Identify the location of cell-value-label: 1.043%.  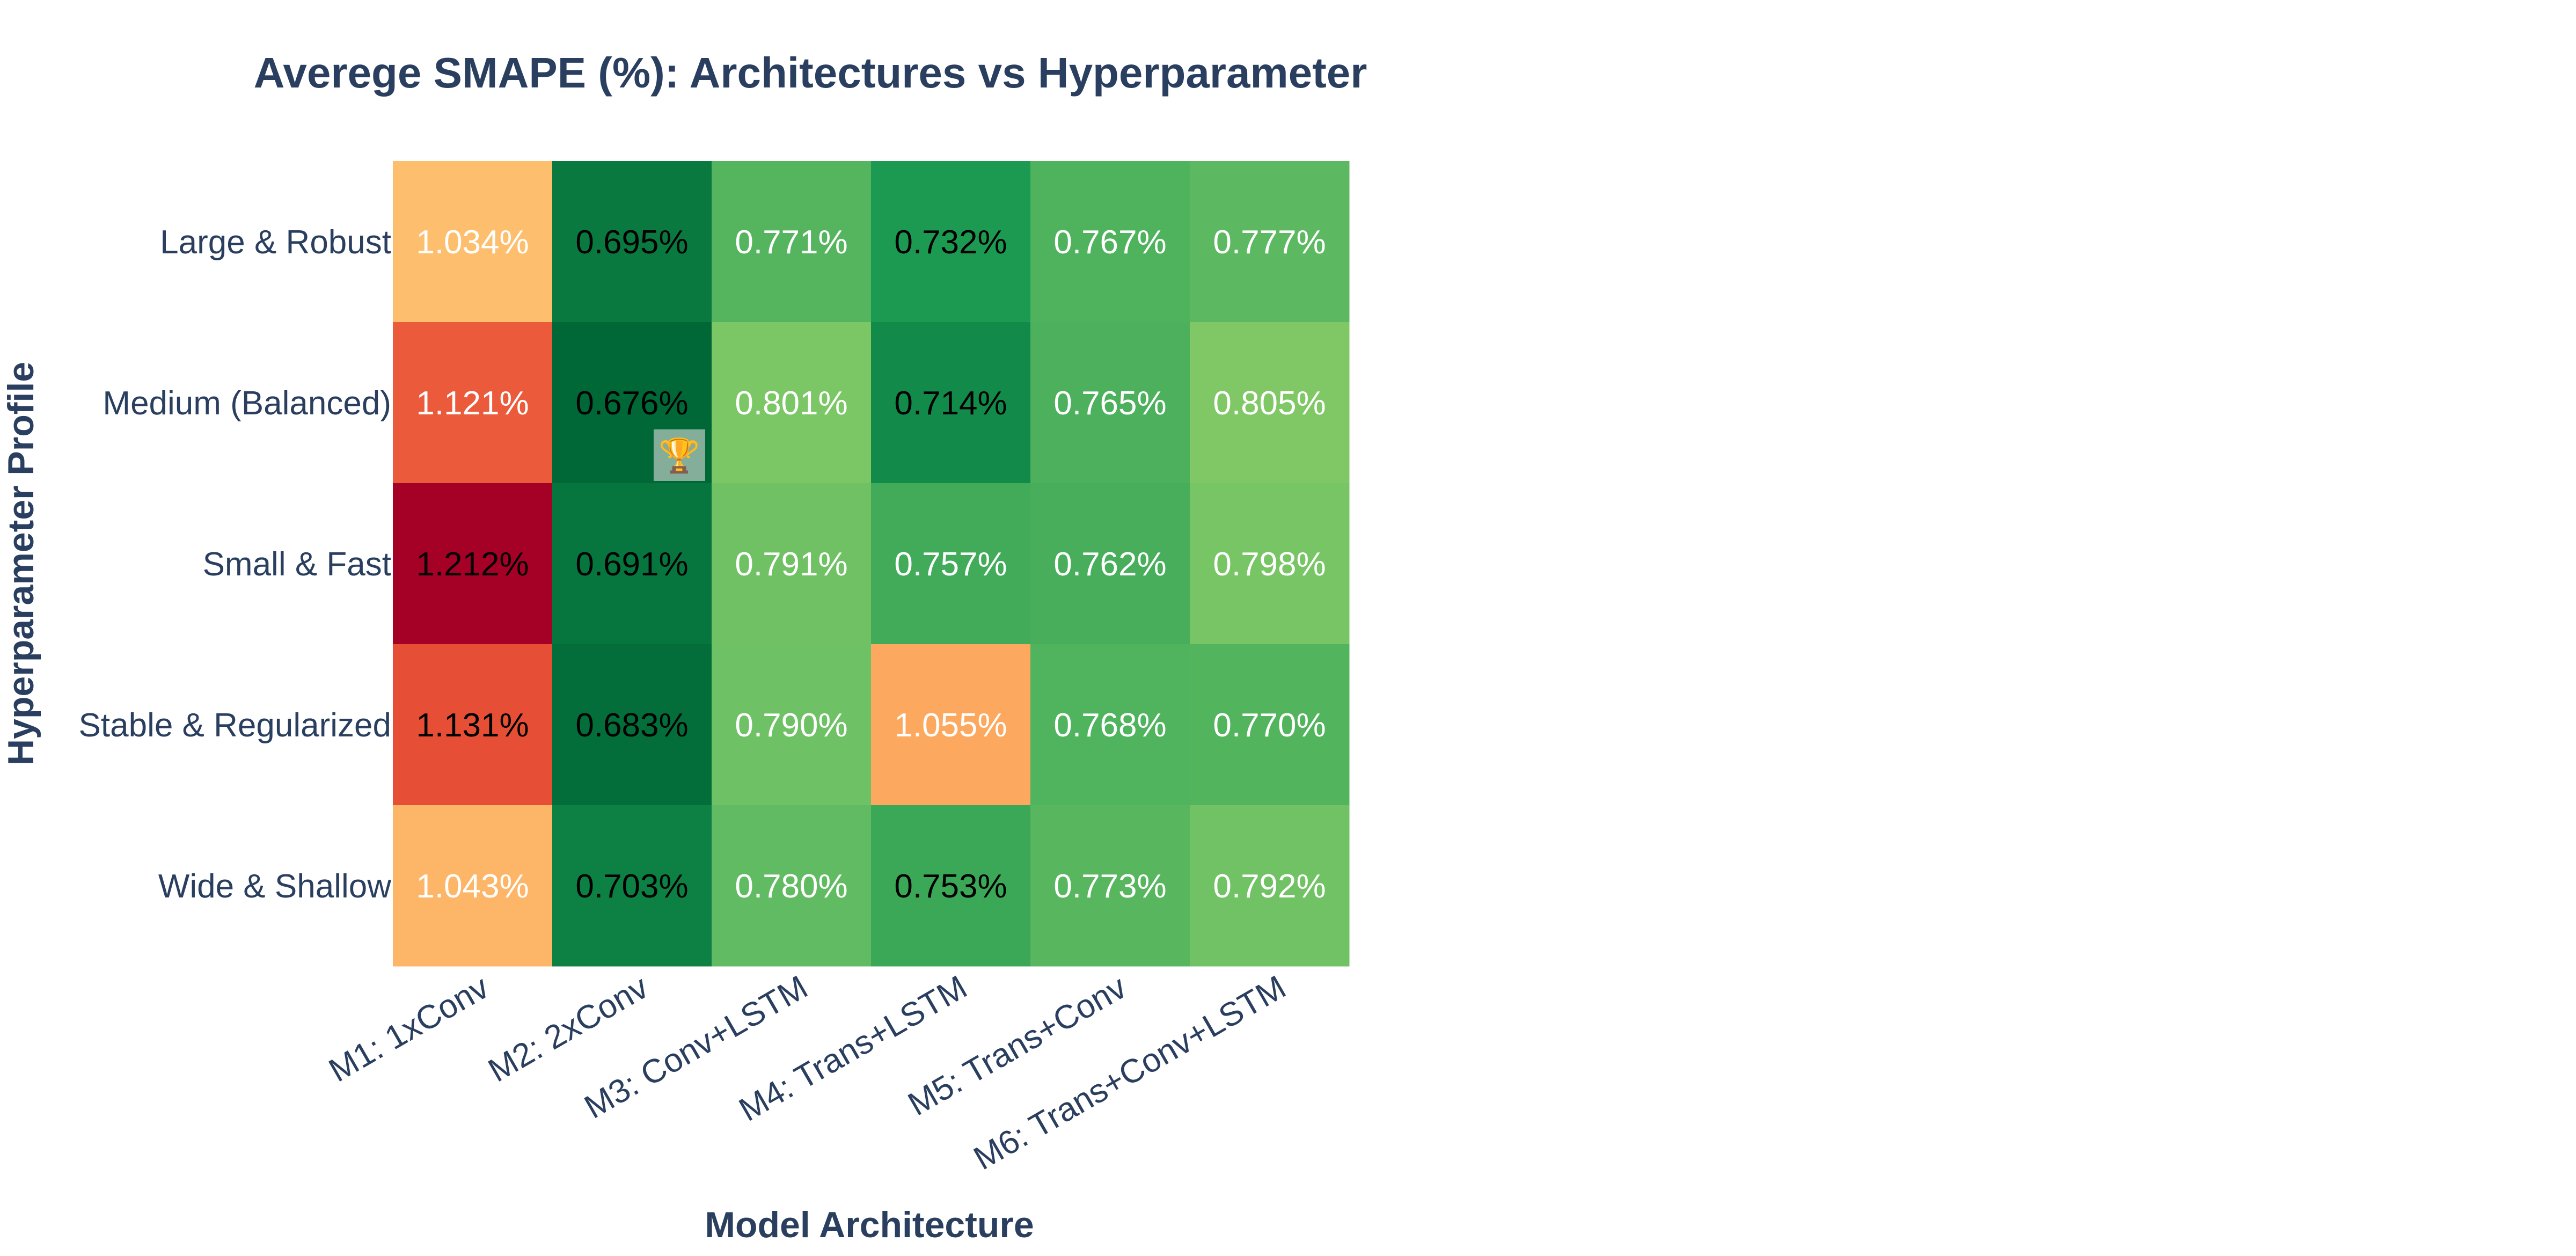
(472, 886).